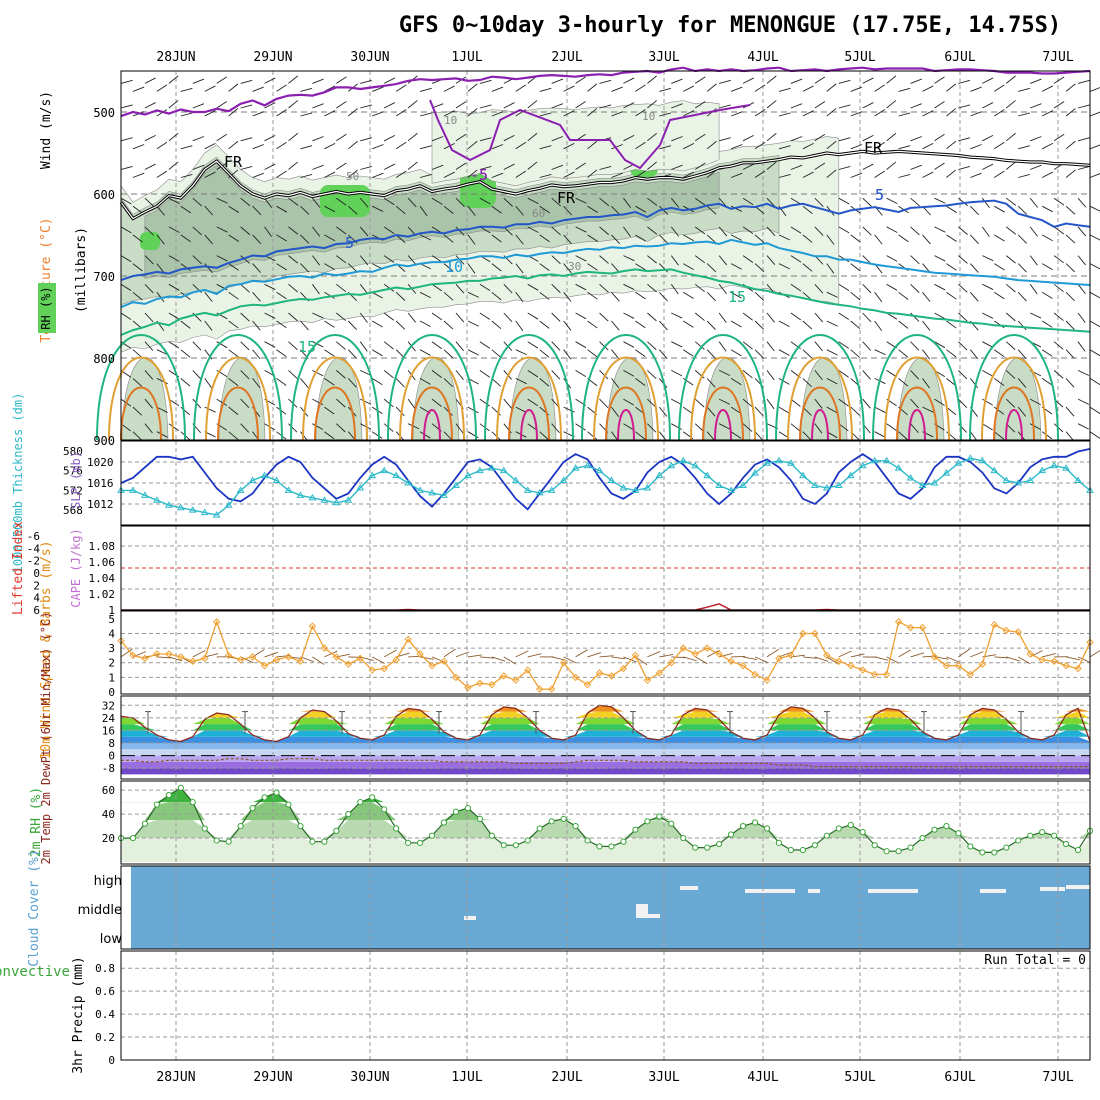  Describe the element at coordinates (108, 790) in the screenshot. I see `rh2m-tick-label: 60` at that location.